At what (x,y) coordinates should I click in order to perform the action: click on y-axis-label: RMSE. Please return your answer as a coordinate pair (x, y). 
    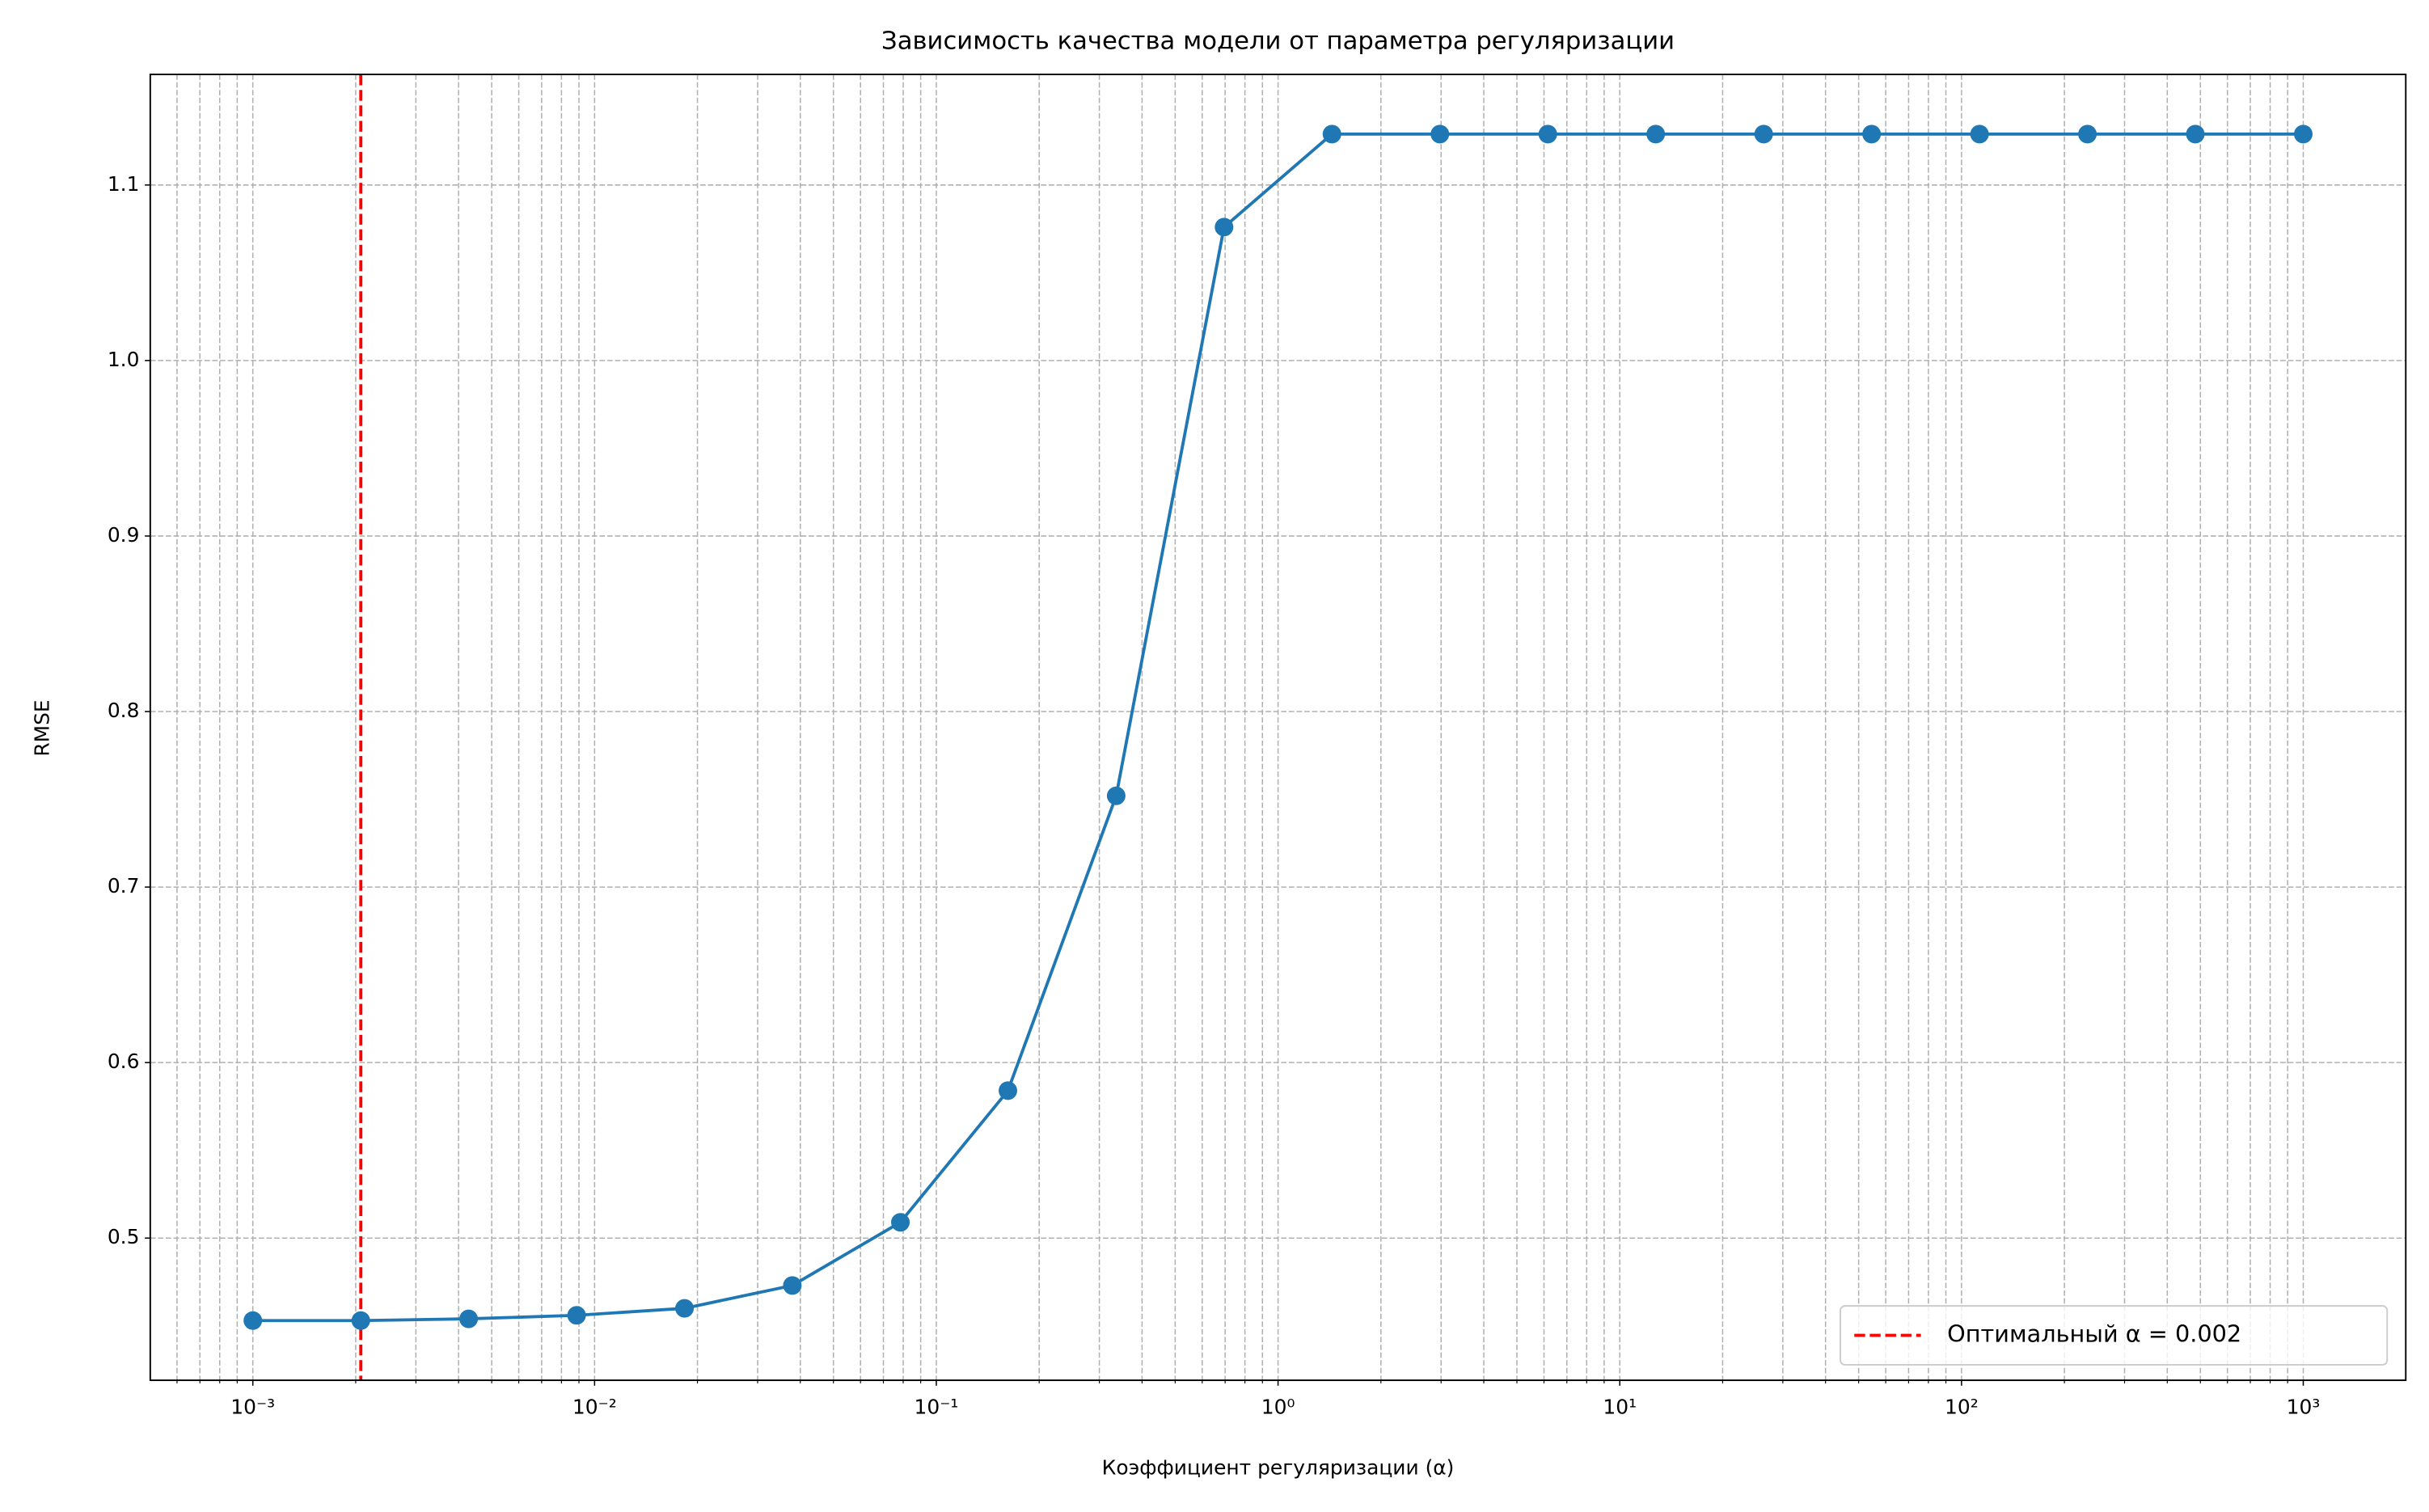
    Looking at the image, I should click on (42, 727).